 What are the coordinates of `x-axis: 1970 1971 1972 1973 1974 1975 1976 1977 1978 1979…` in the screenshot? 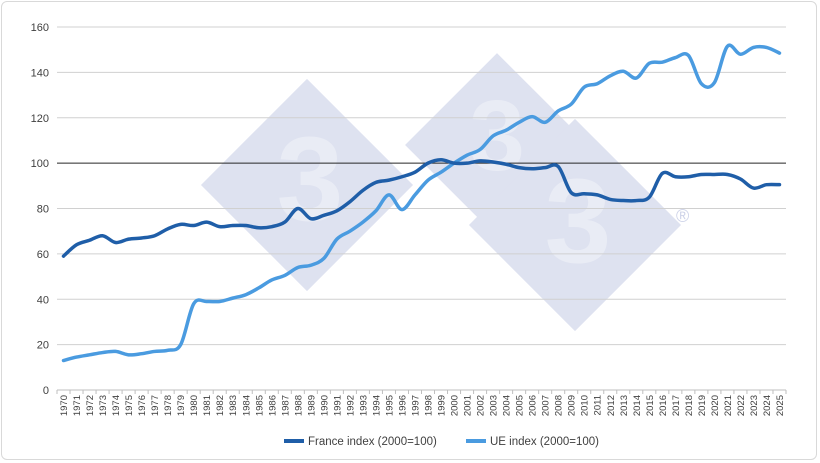 It's located at (421, 402).